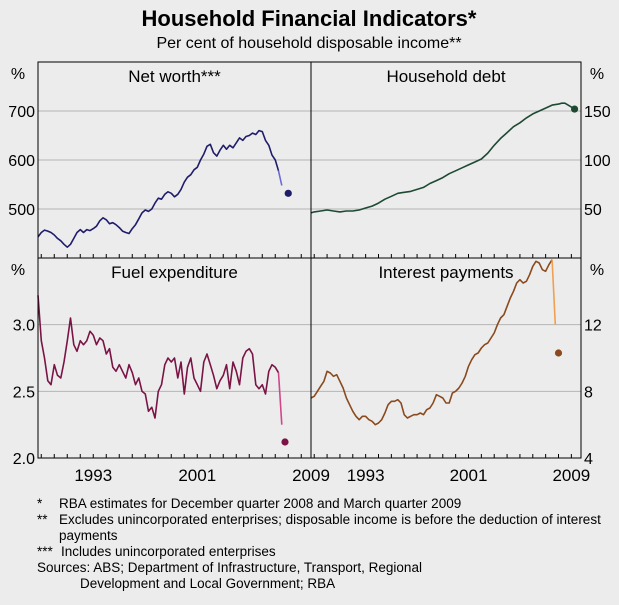 Image resolution: width=619 pixels, height=605 pixels. I want to click on panel-title: Fuel expenditure, so click(174, 272).